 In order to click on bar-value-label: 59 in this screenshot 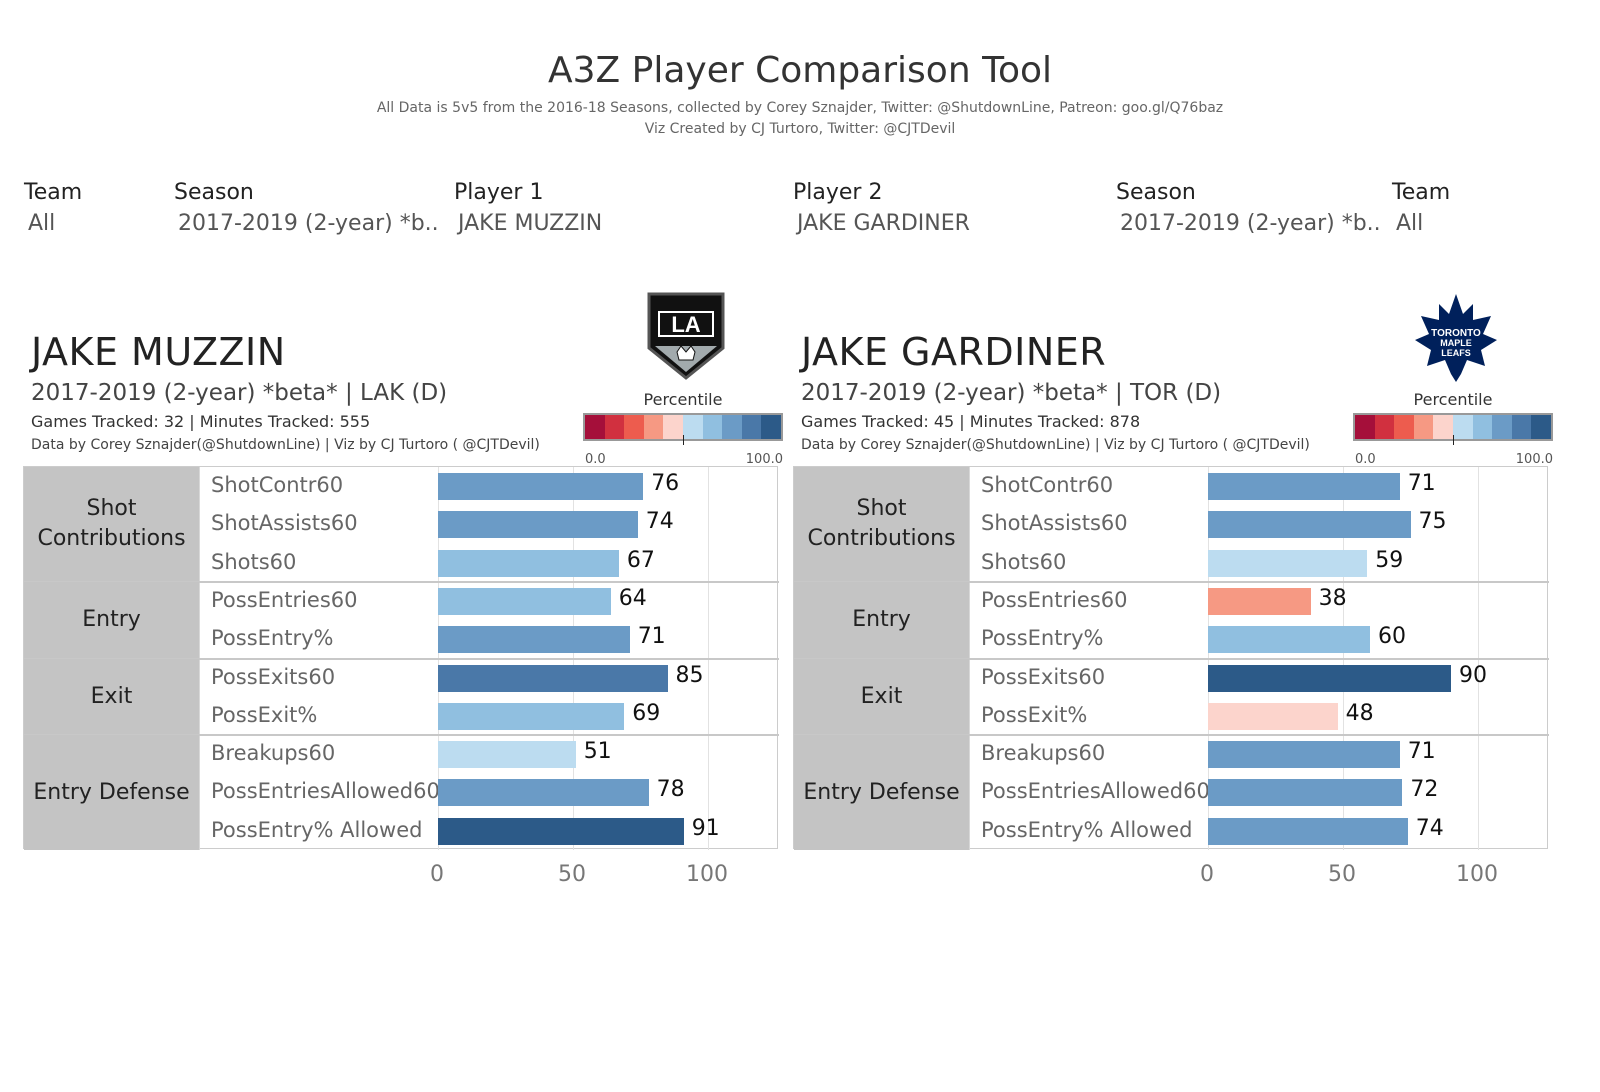, I will do `click(1389, 560)`.